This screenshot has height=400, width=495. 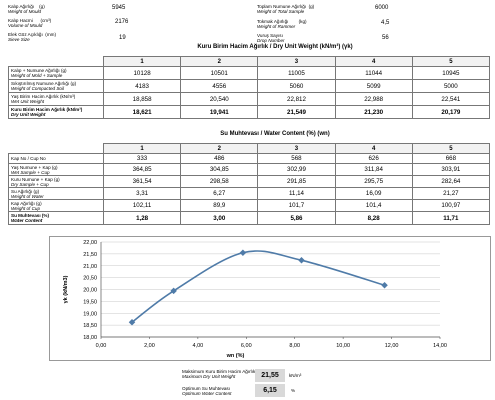 I want to click on mould-volume-value: 2176, so click(x=122, y=22).